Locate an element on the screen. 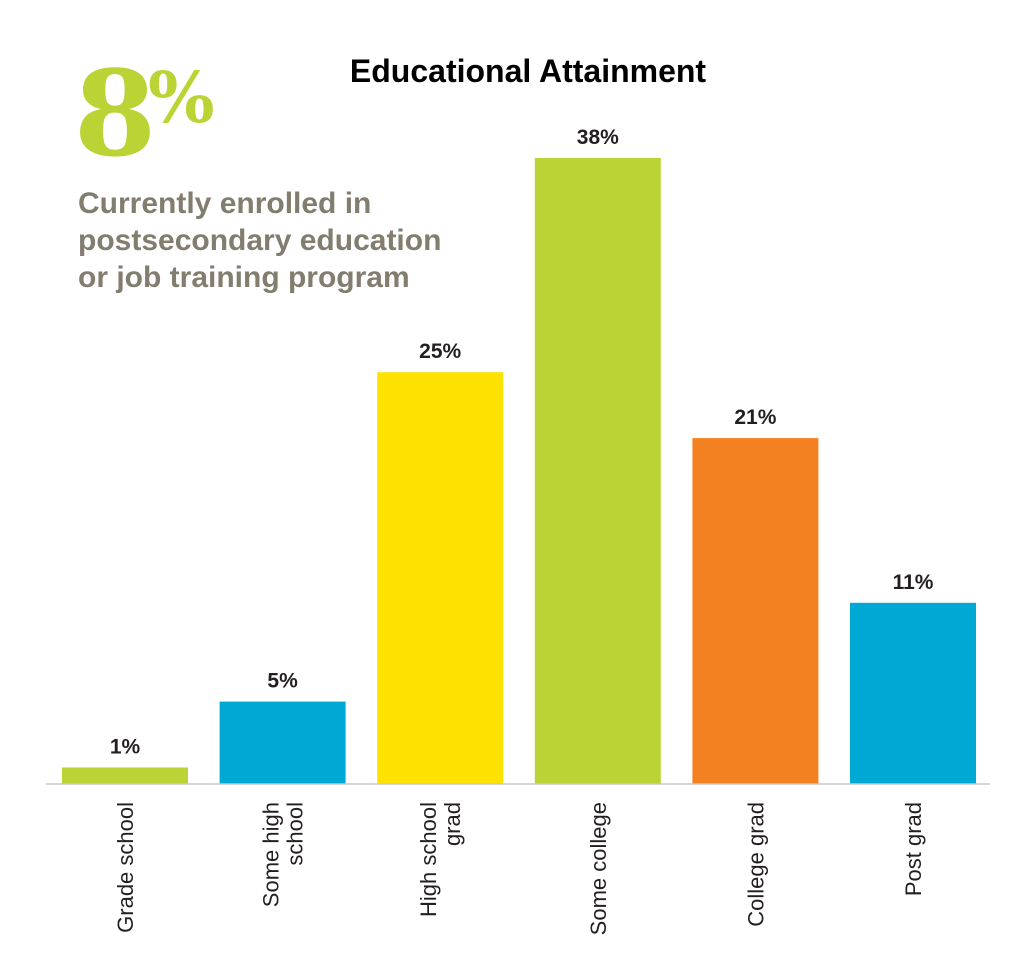 The image size is (1024, 966). stat-caption-line: postsecondary education is located at coordinates (259, 240).